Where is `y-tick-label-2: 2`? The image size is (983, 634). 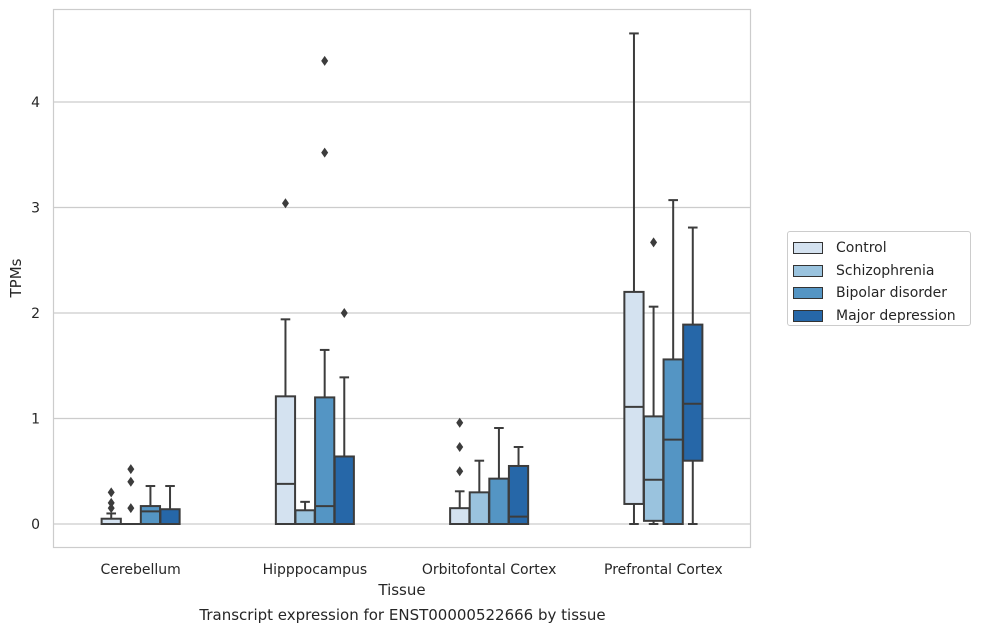 y-tick-label-2: 2 is located at coordinates (35, 314).